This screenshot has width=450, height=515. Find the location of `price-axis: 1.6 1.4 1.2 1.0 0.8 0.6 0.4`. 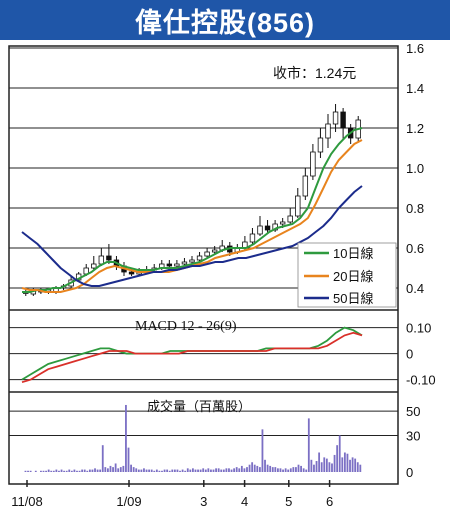

price-axis: 1.6 1.4 1.2 1.0 0.8 0.6 0.4 is located at coordinates (415, 168).